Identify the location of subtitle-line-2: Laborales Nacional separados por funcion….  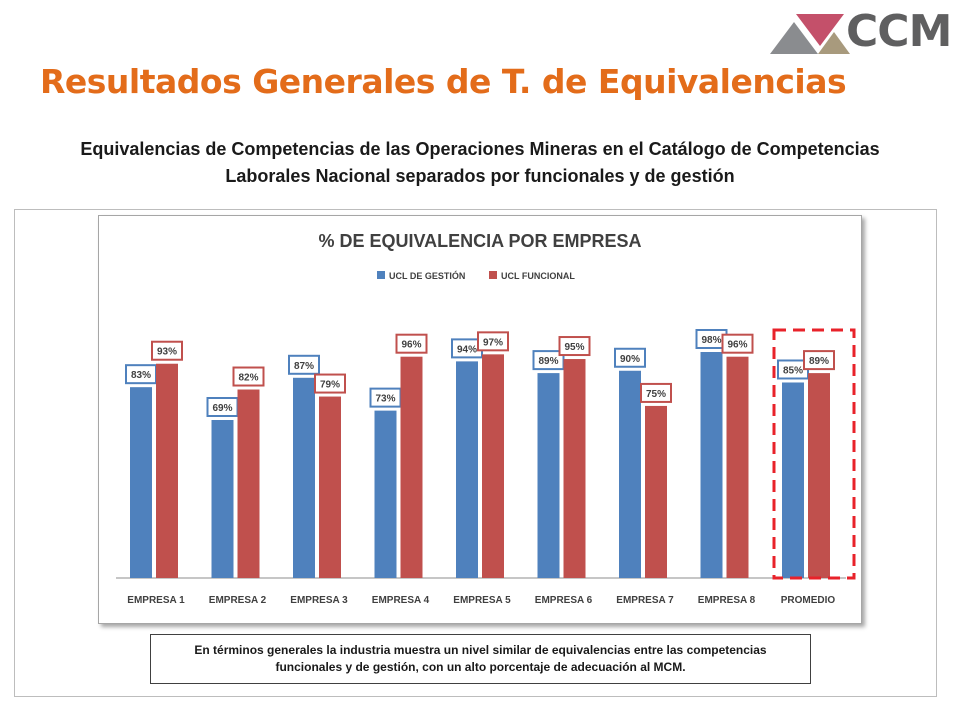
(480, 176).